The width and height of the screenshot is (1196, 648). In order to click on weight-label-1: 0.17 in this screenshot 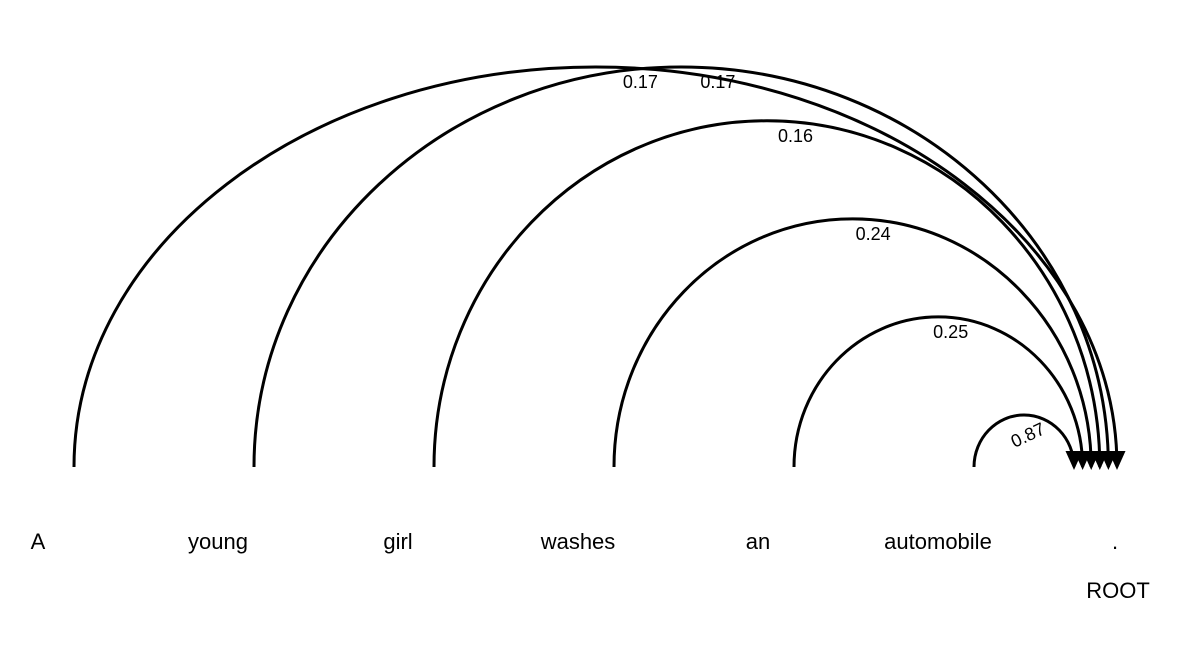, I will do `click(717, 82)`.